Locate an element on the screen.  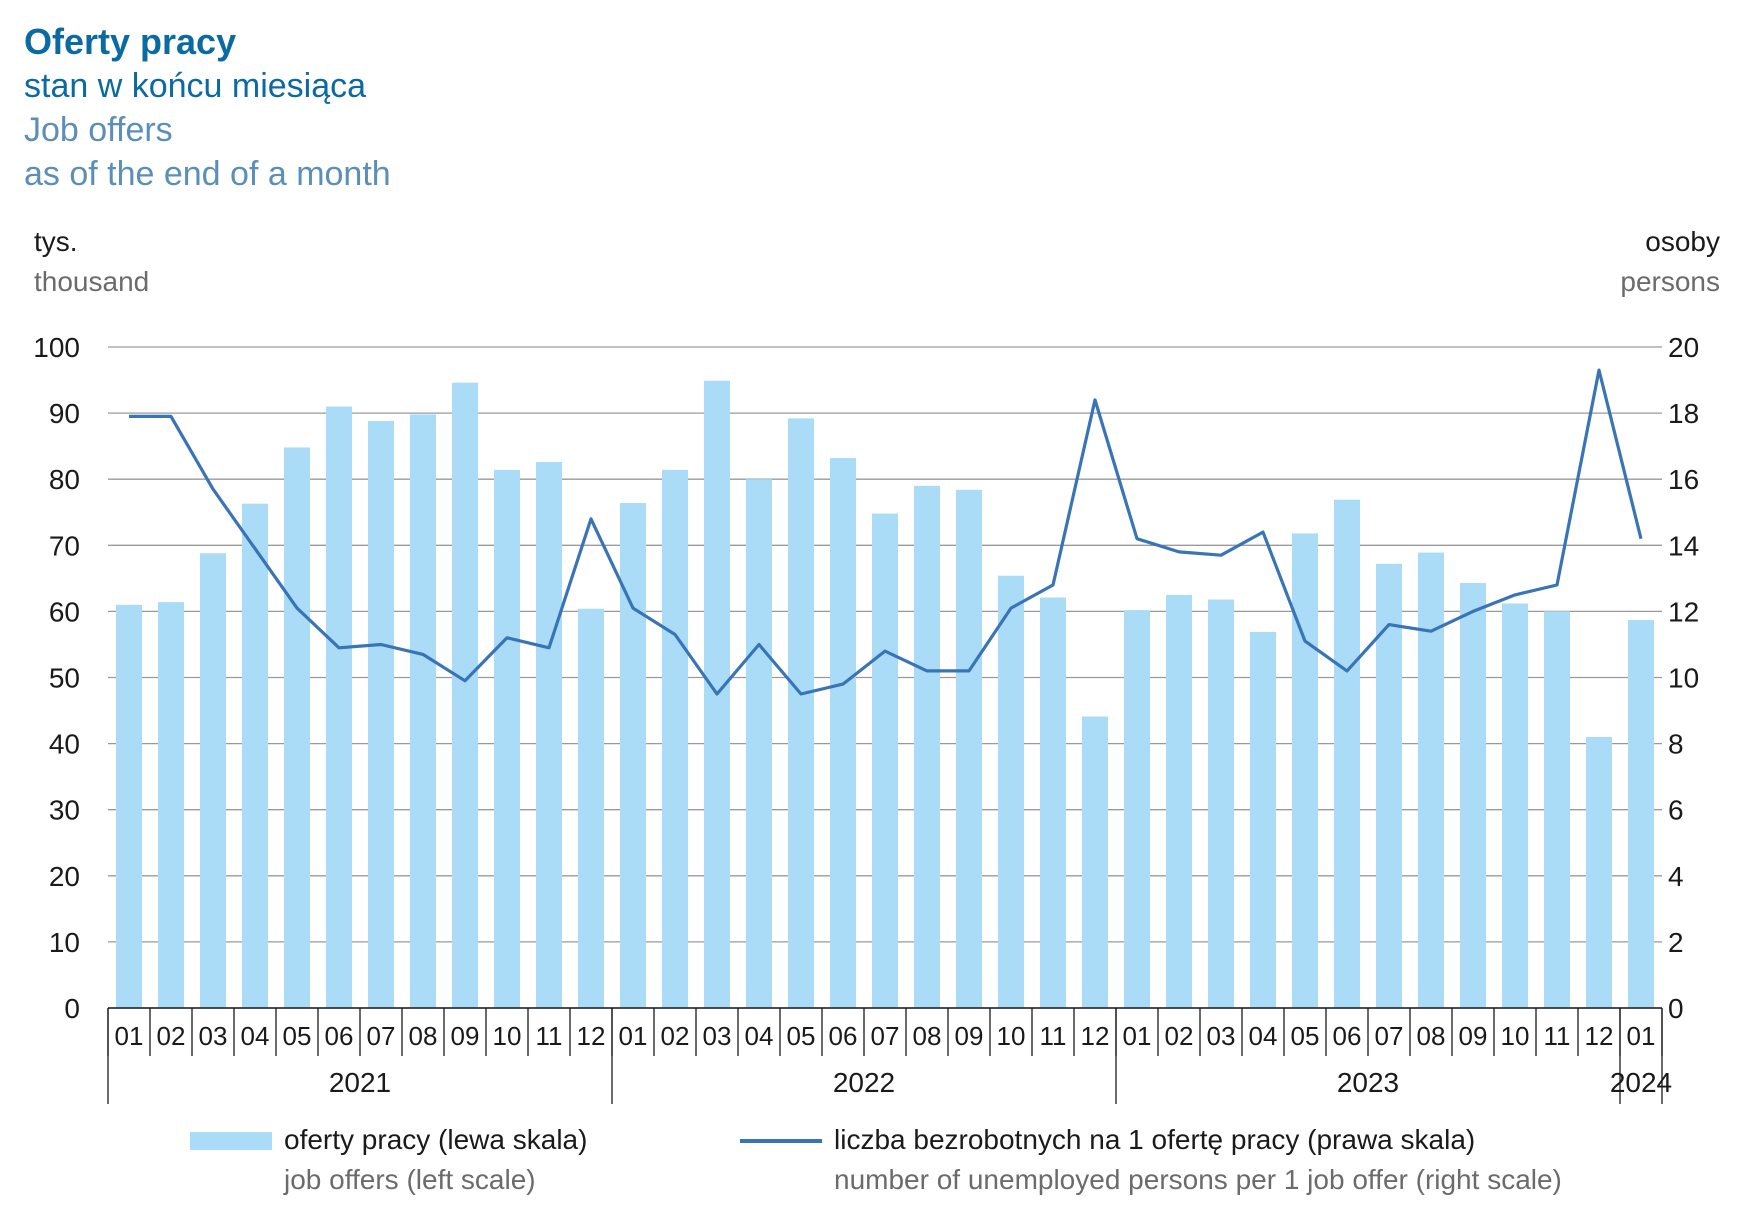
left-axis-tick-label: 90 is located at coordinates (64, 413).